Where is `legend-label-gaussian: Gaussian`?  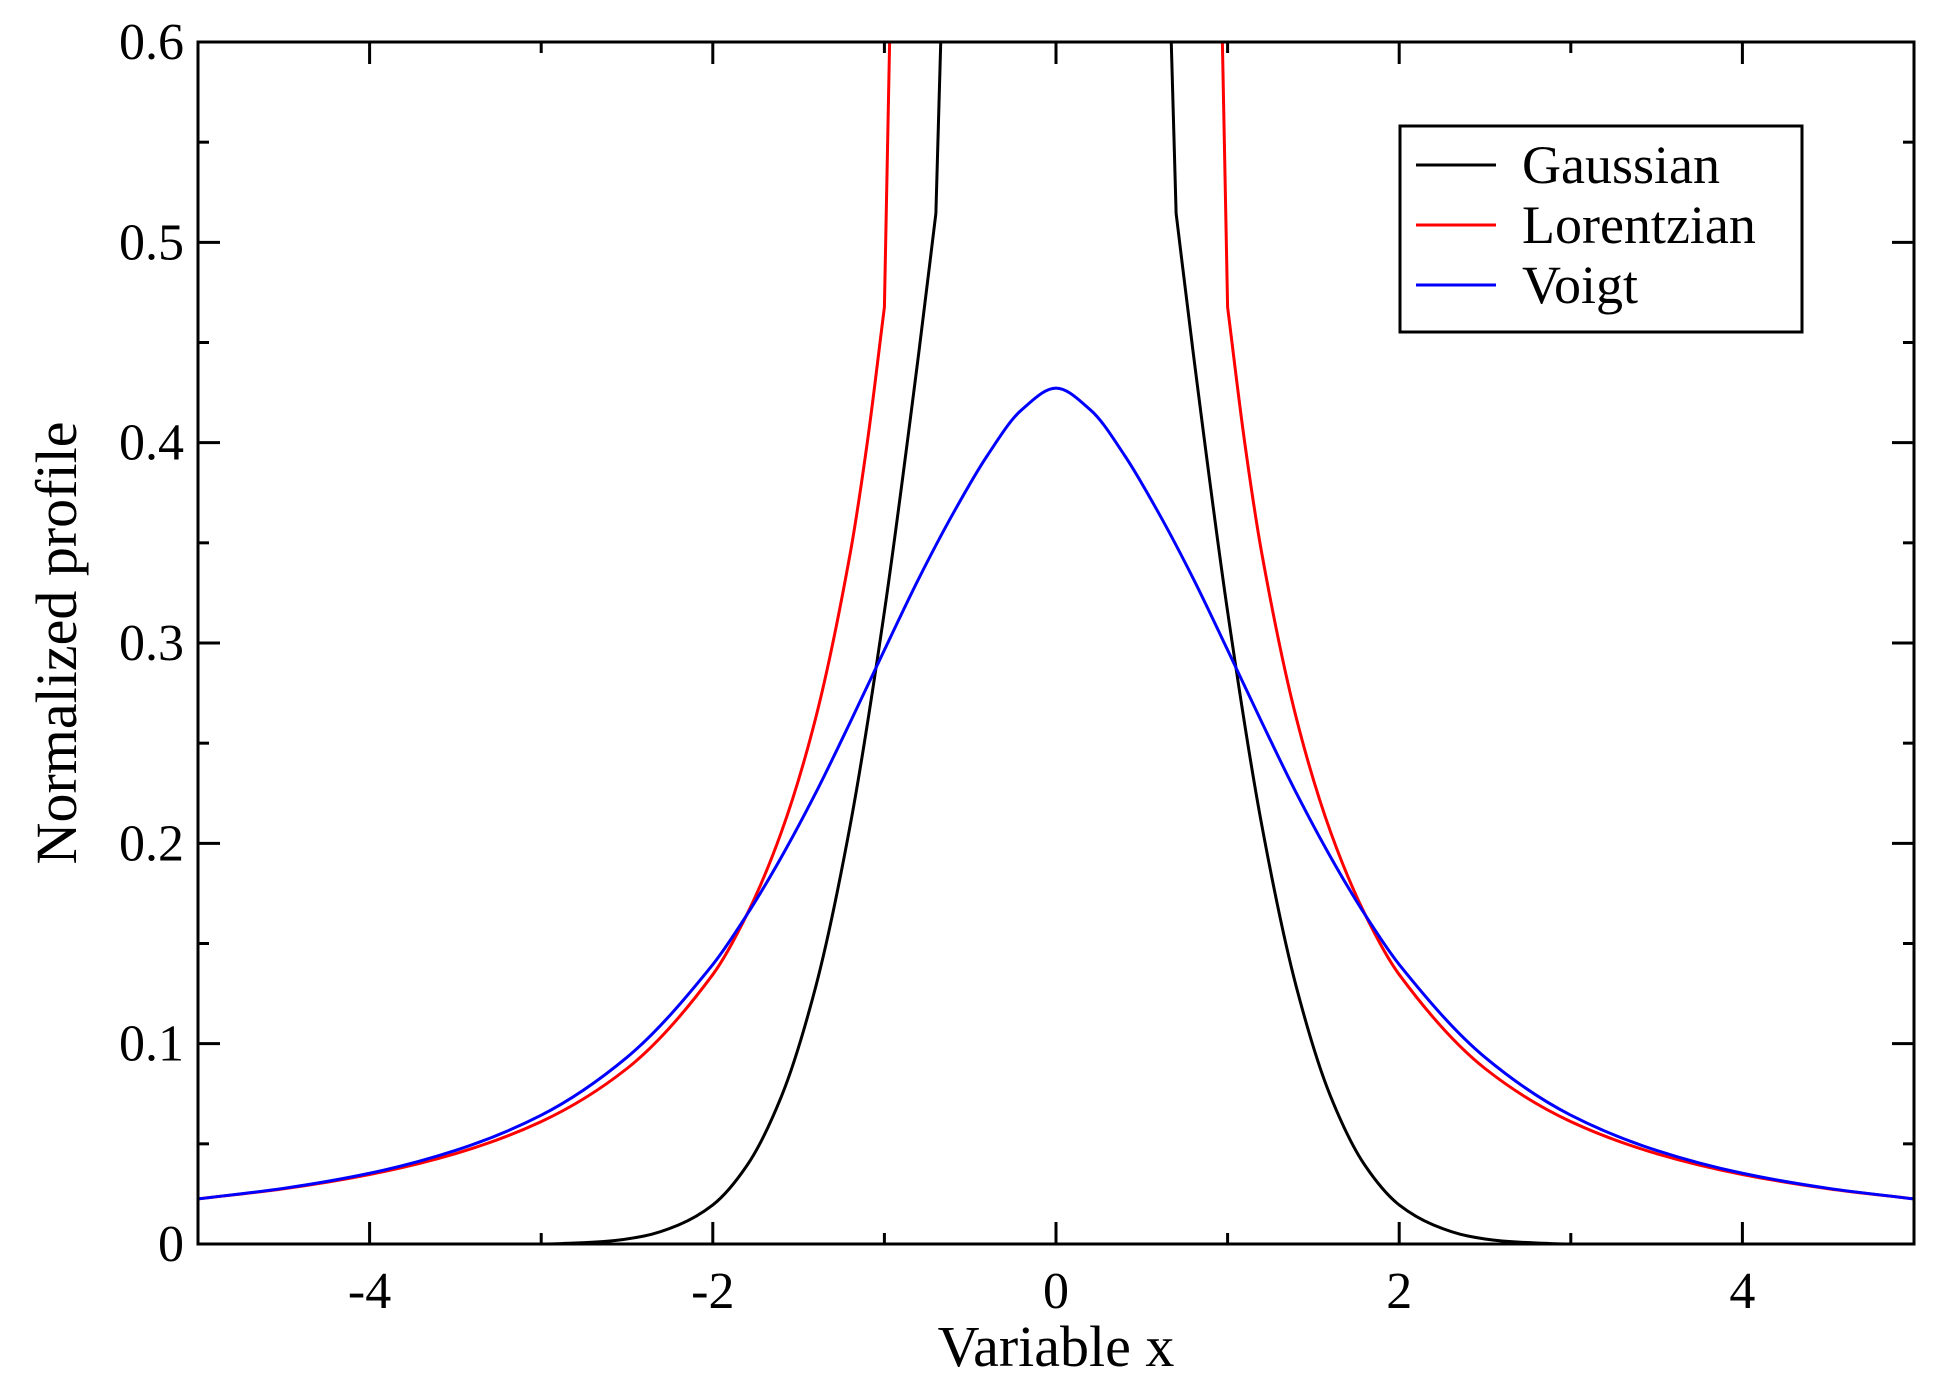 legend-label-gaussian: Gaussian is located at coordinates (1621, 165).